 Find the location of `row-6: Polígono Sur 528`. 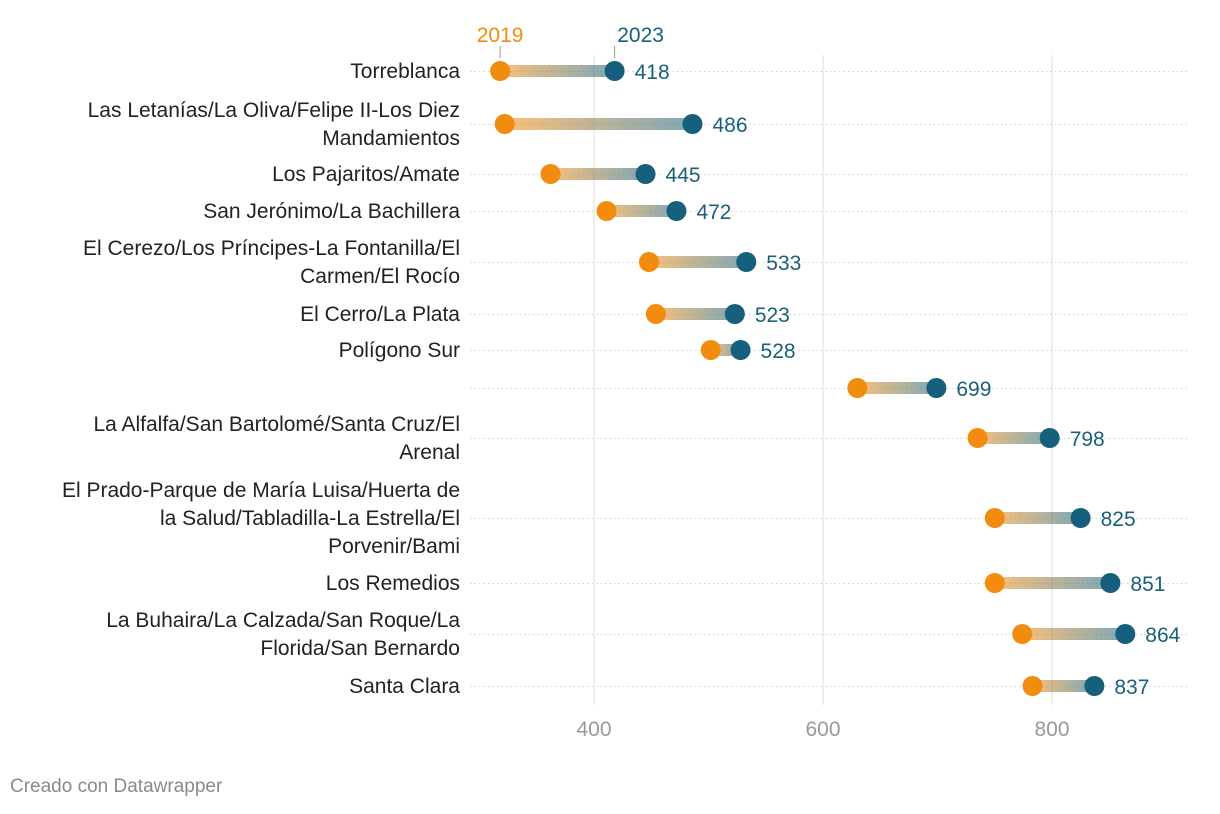

row-6: Polígono Sur 528 is located at coordinates (763, 351).